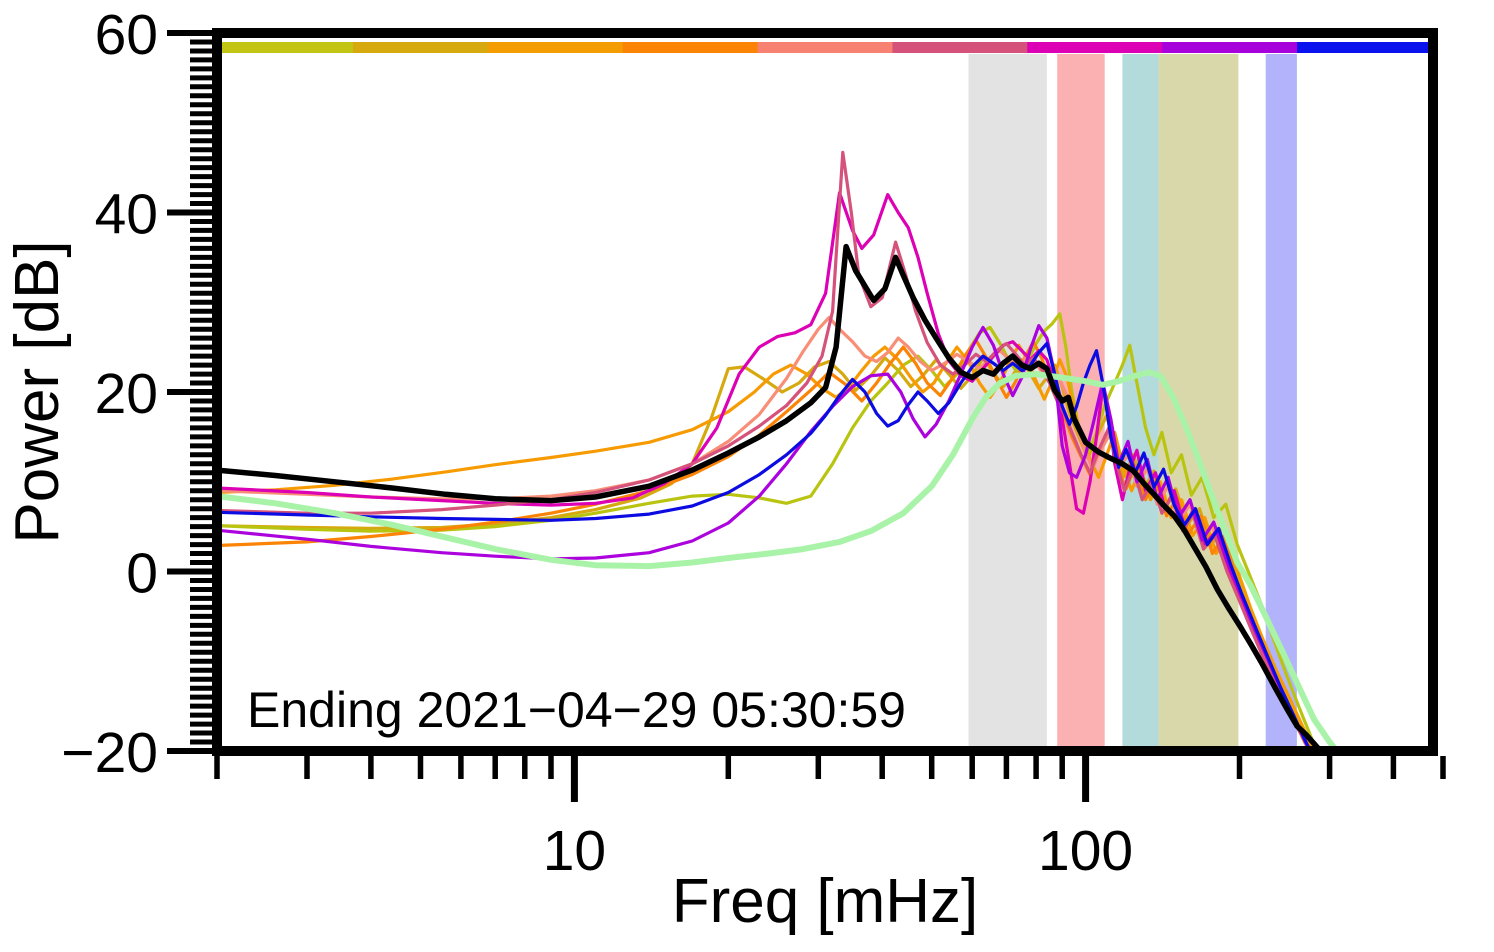  What do you see at coordinates (825, 901) in the screenshot?
I see `x-axis-label: Freq [mHz]` at bounding box center [825, 901].